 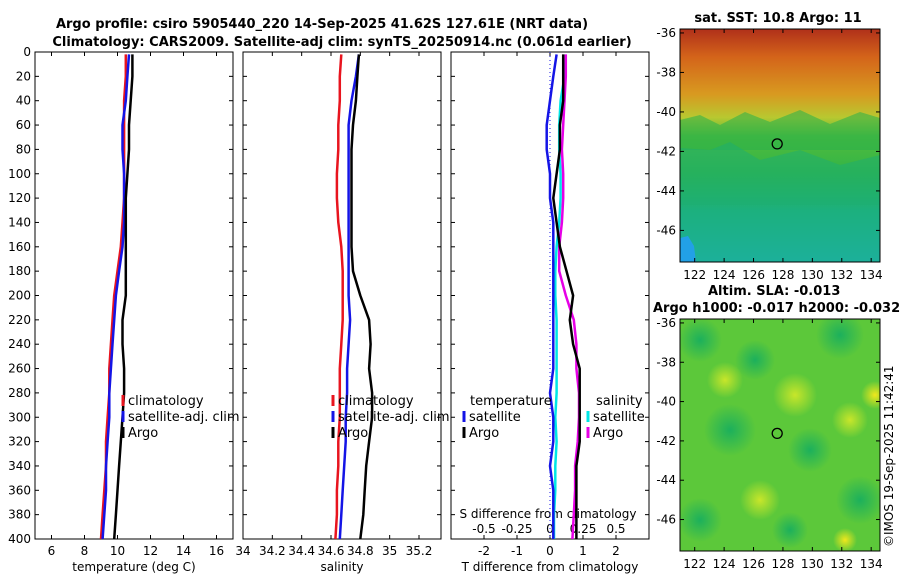 What do you see at coordinates (616, 551) in the screenshot?
I see `x-tick-label: 2` at bounding box center [616, 551].